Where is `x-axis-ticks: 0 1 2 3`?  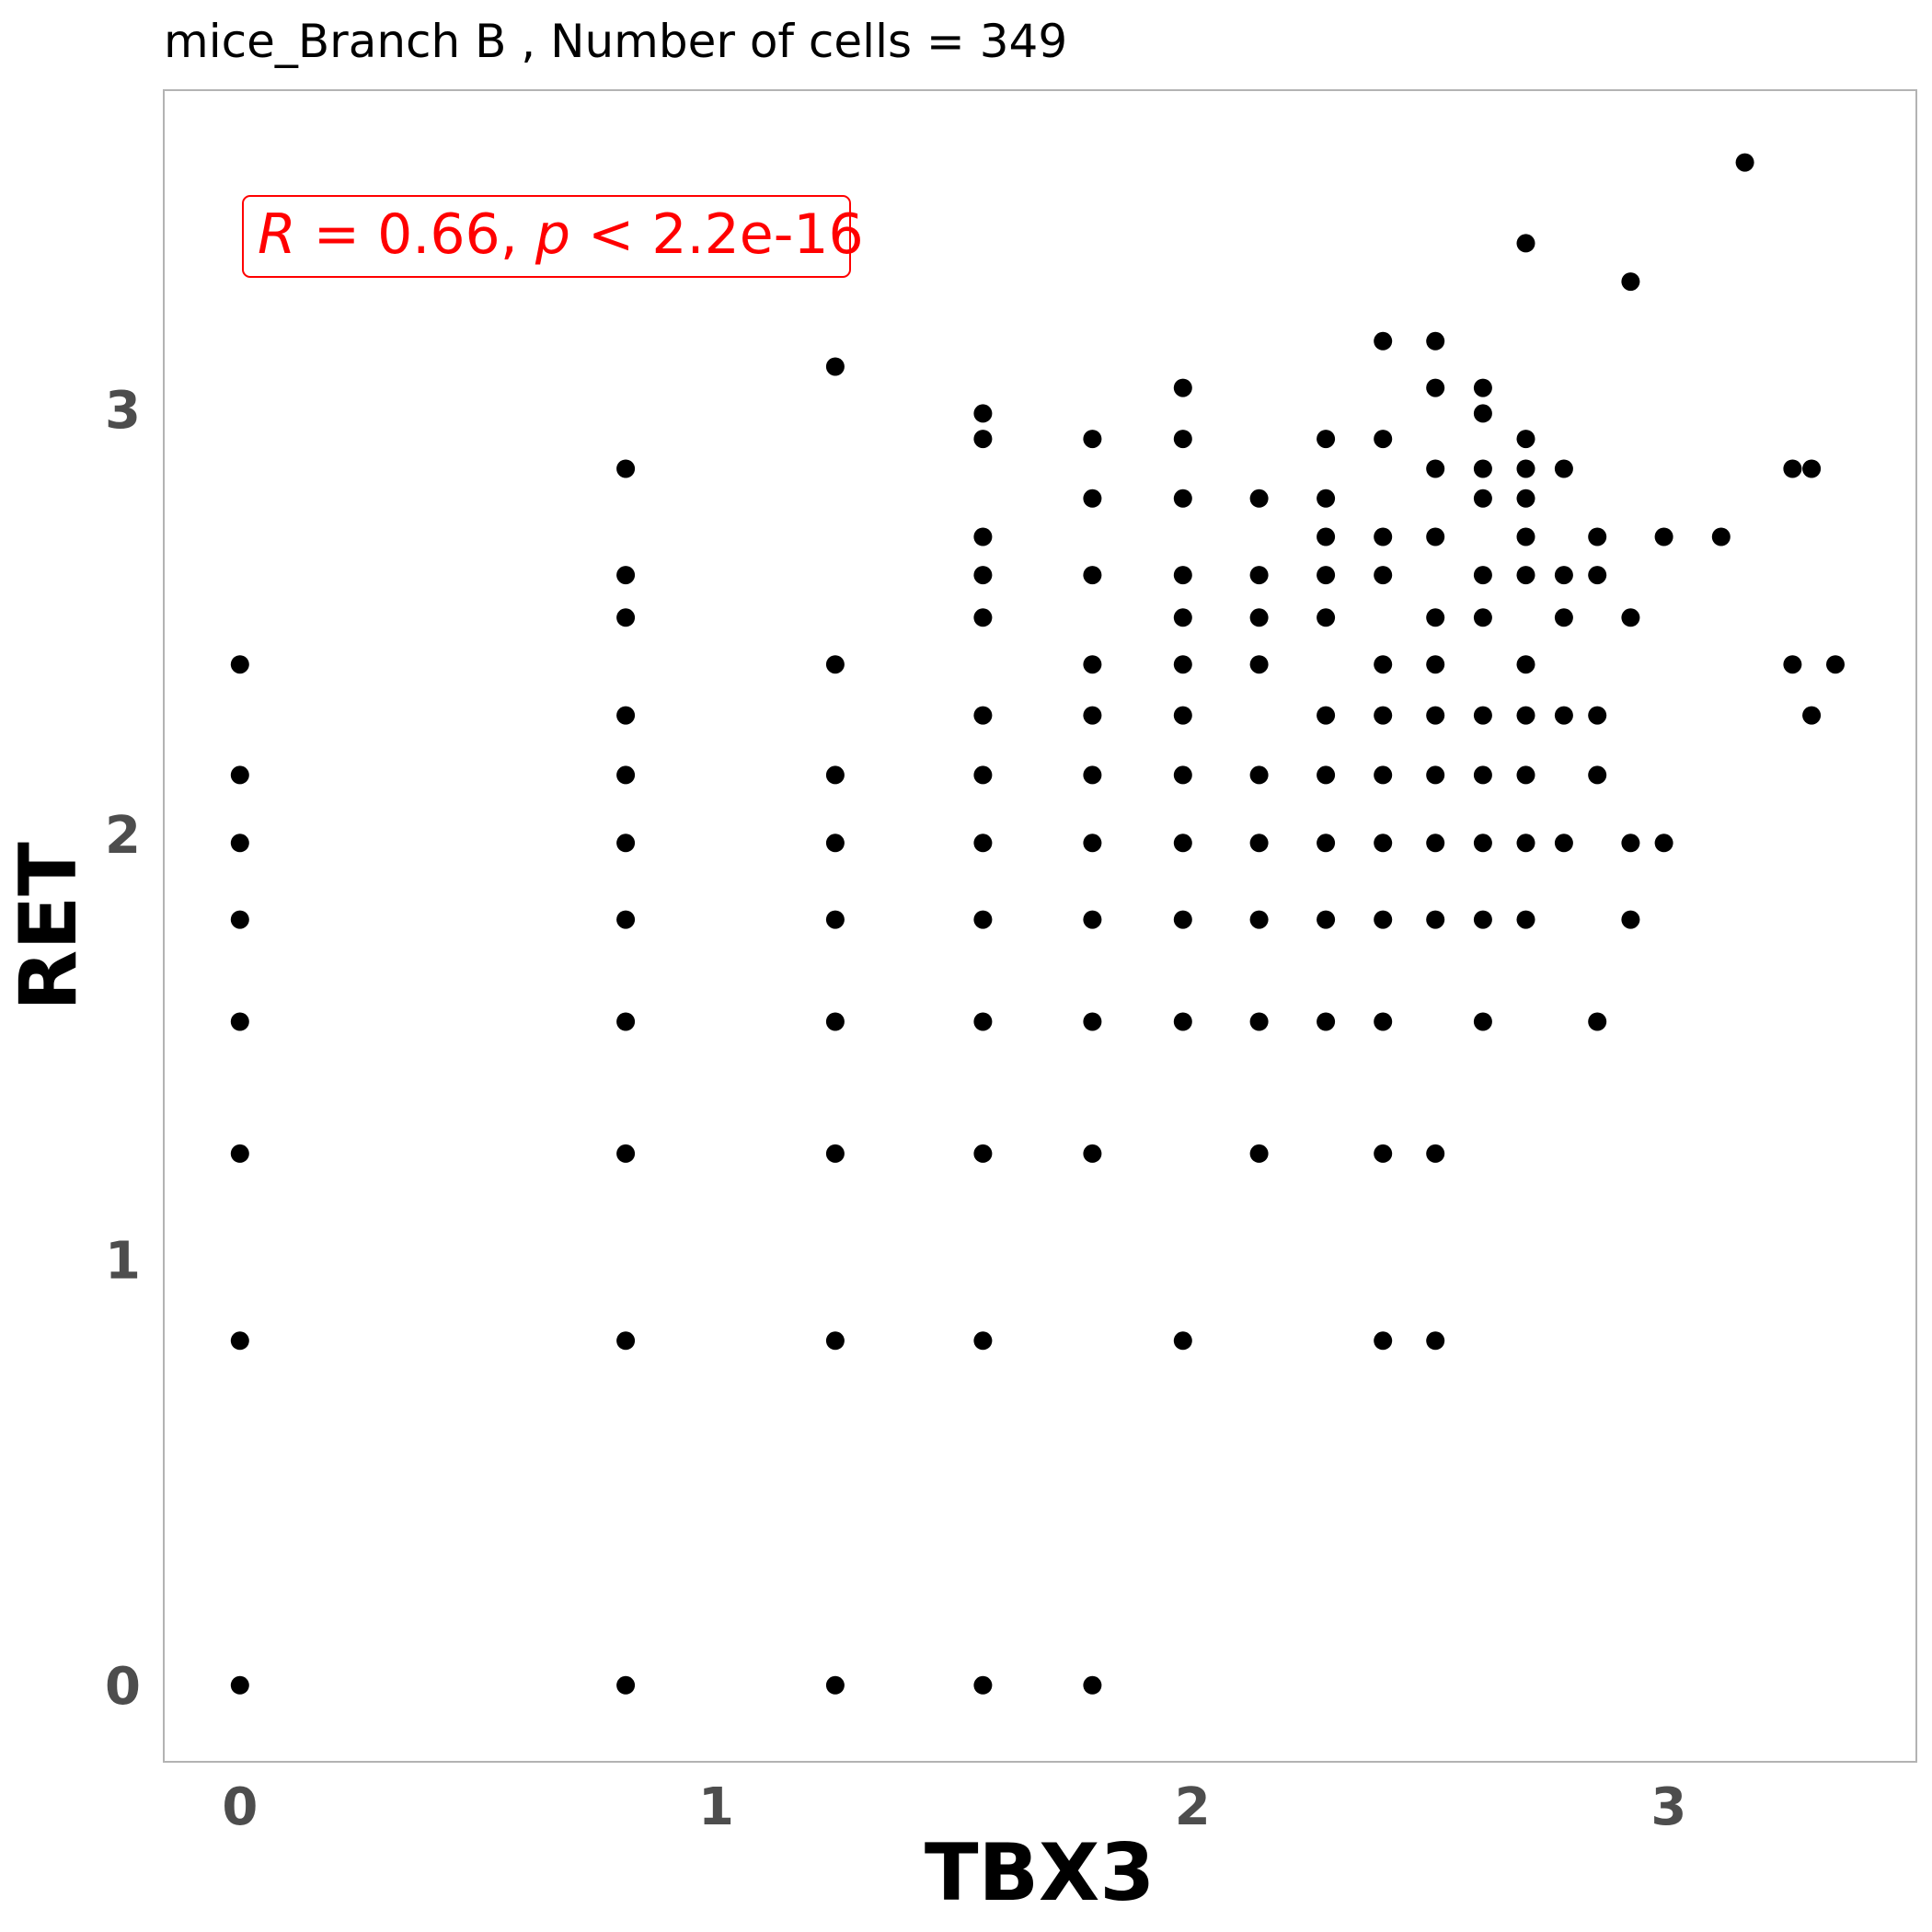 x-axis-ticks: 0 1 2 3 is located at coordinates (954, 1807).